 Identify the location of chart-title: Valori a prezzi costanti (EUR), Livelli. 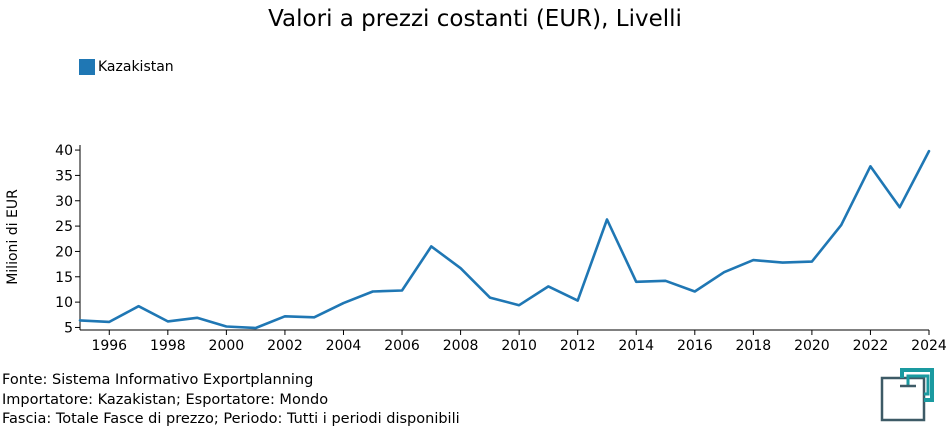
(475, 19).